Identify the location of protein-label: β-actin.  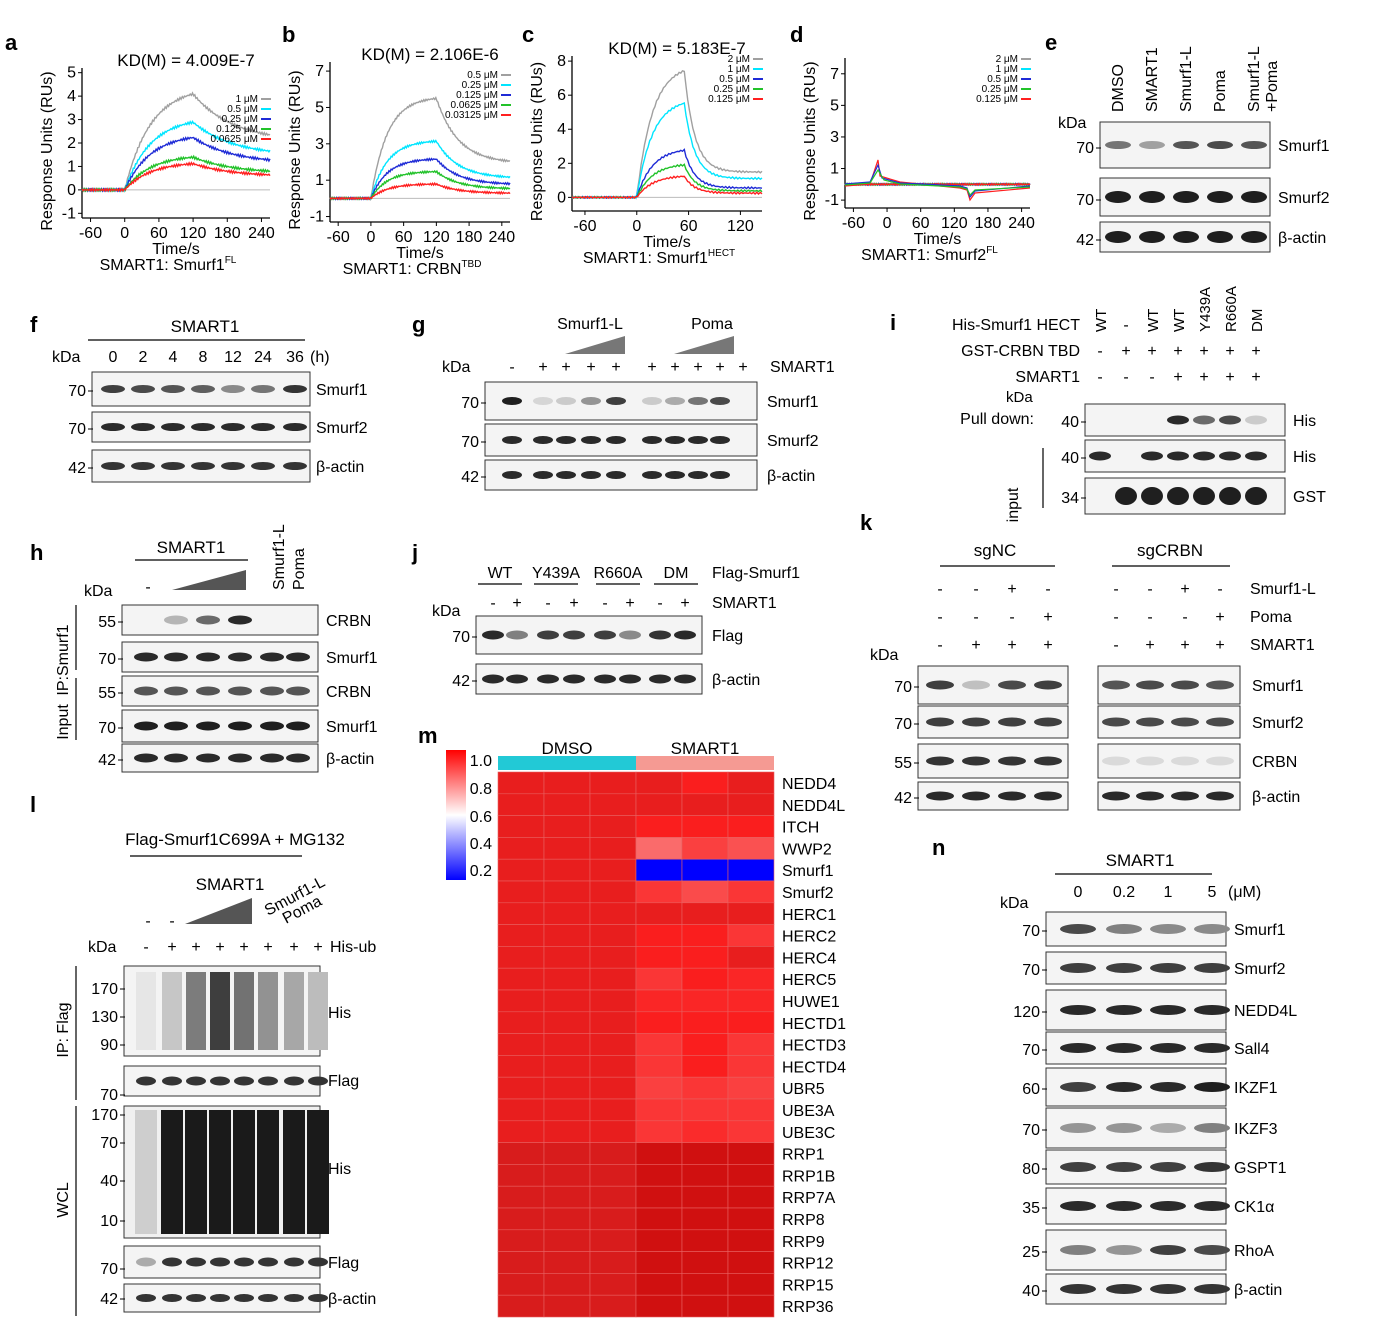
(736, 680).